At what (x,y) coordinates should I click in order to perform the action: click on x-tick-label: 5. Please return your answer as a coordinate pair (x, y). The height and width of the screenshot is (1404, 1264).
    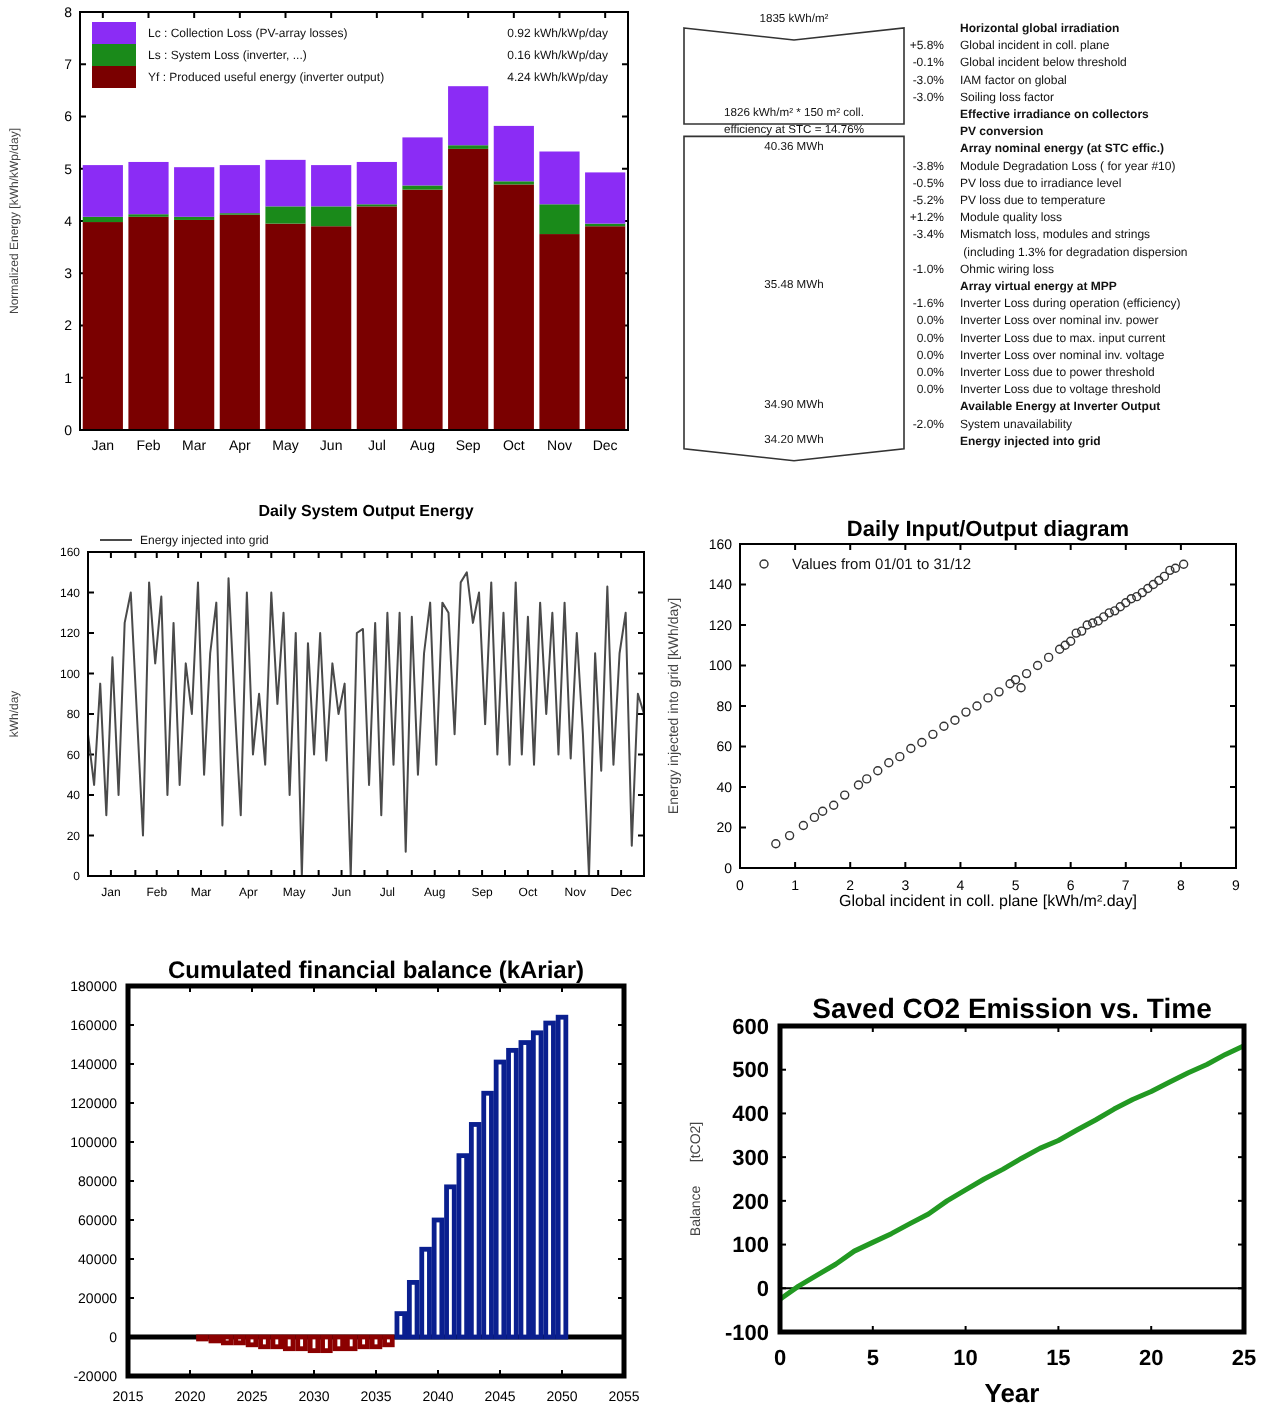
    Looking at the image, I should click on (872, 1359).